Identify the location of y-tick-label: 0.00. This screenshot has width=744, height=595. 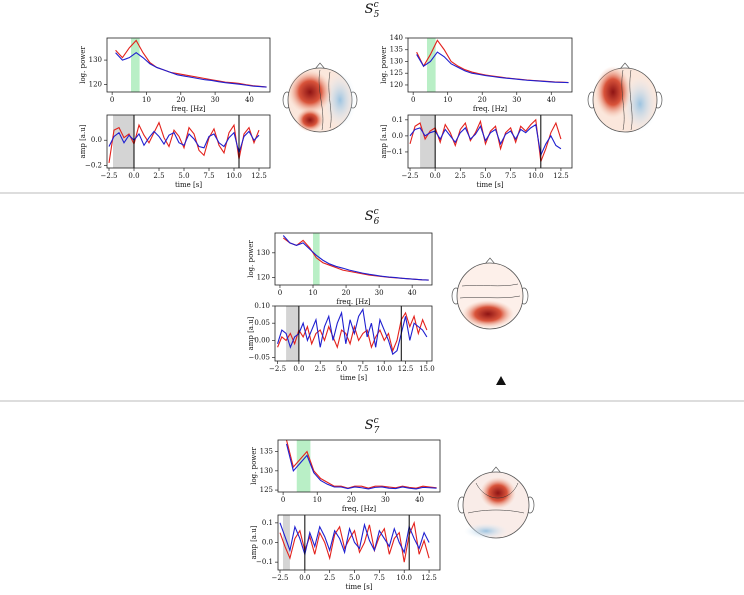
(262, 340).